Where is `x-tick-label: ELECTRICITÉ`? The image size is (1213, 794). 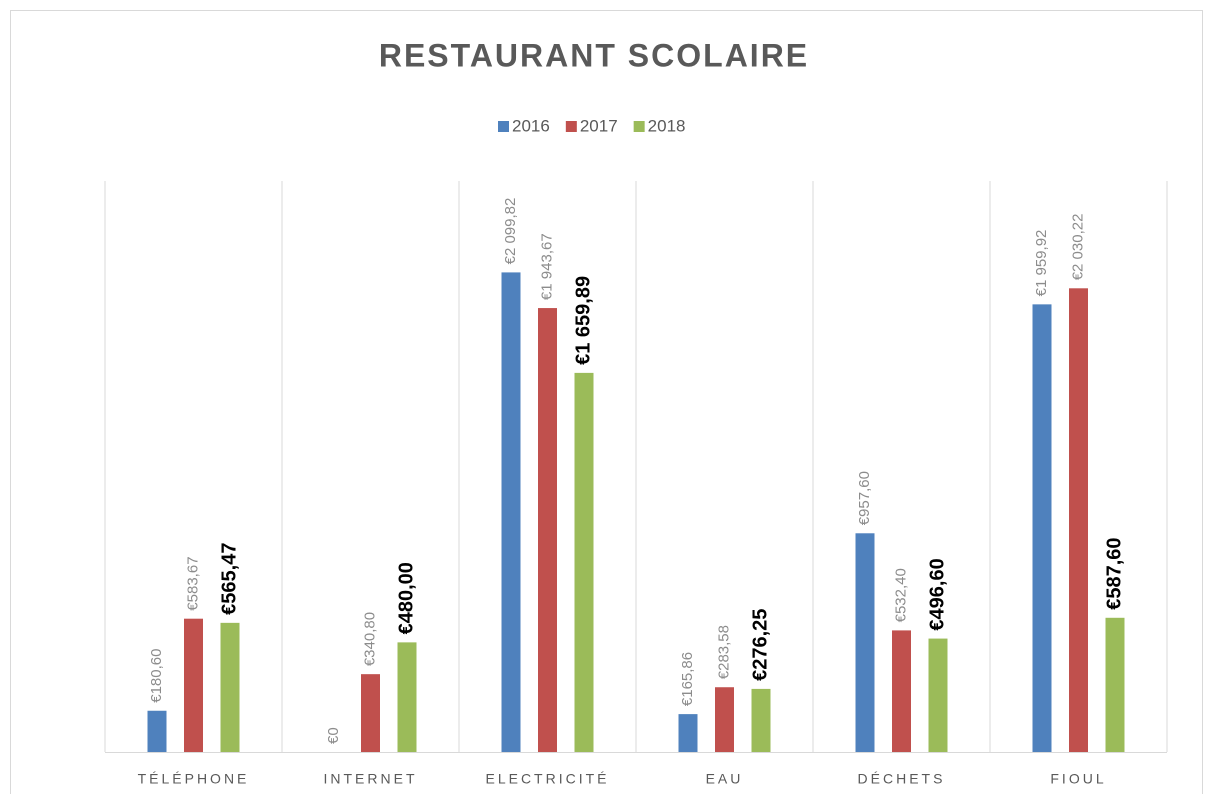 x-tick-label: ELECTRICITÉ is located at coordinates (547, 779).